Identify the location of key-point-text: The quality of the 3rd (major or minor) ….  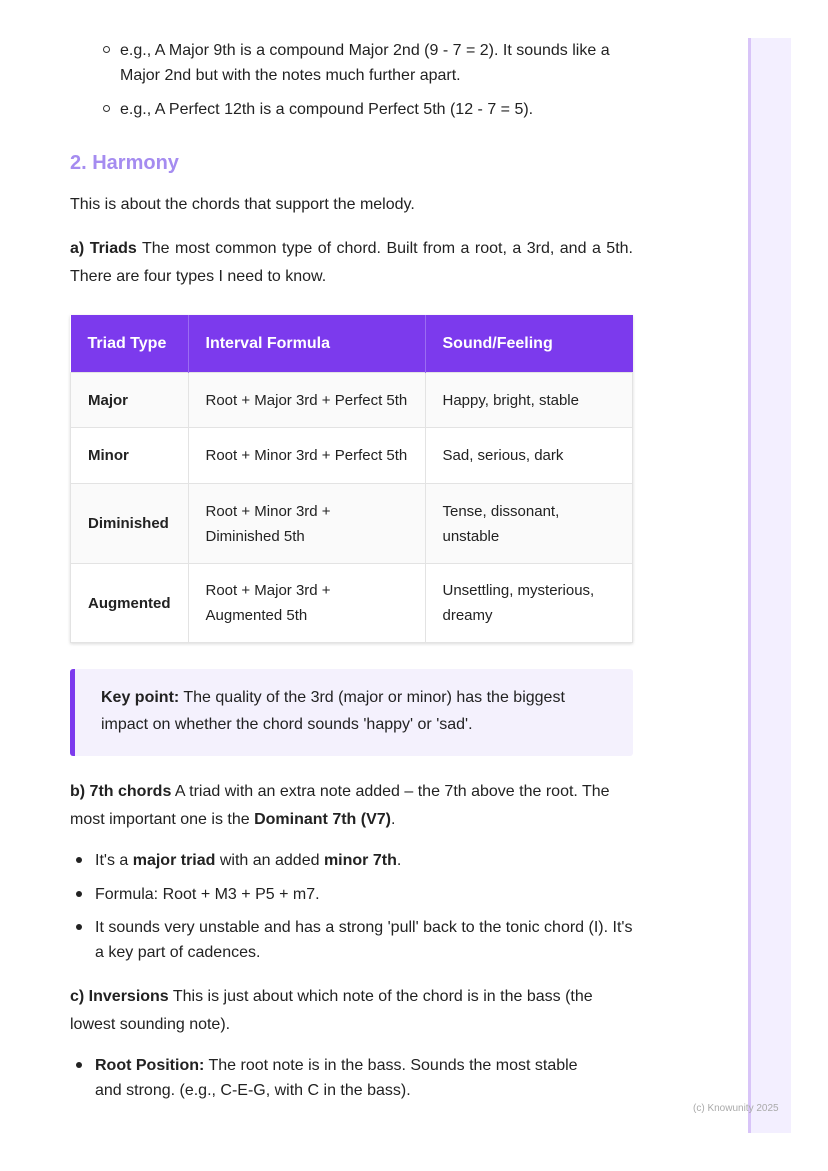
(333, 711).